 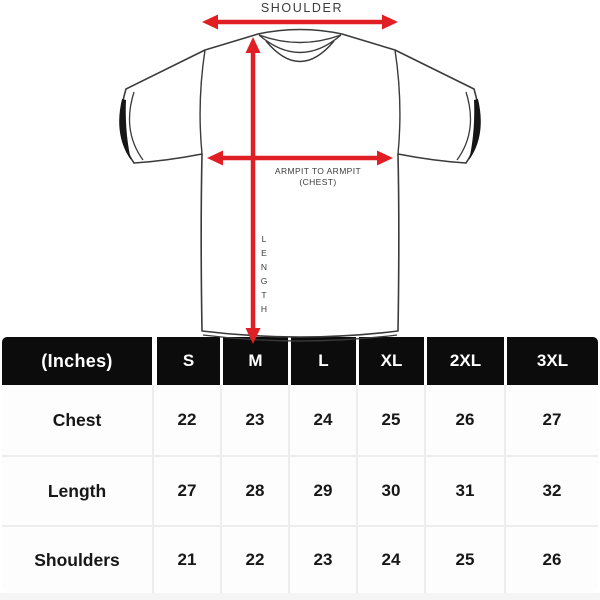 I want to click on length-xl: 30, so click(x=390, y=490).